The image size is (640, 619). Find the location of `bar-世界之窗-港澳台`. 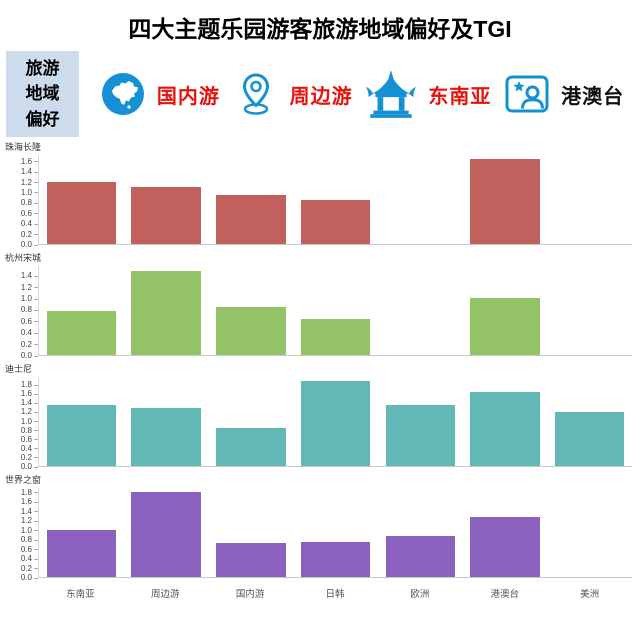

bar-世界之窗-港澳台 is located at coordinates (505, 547).